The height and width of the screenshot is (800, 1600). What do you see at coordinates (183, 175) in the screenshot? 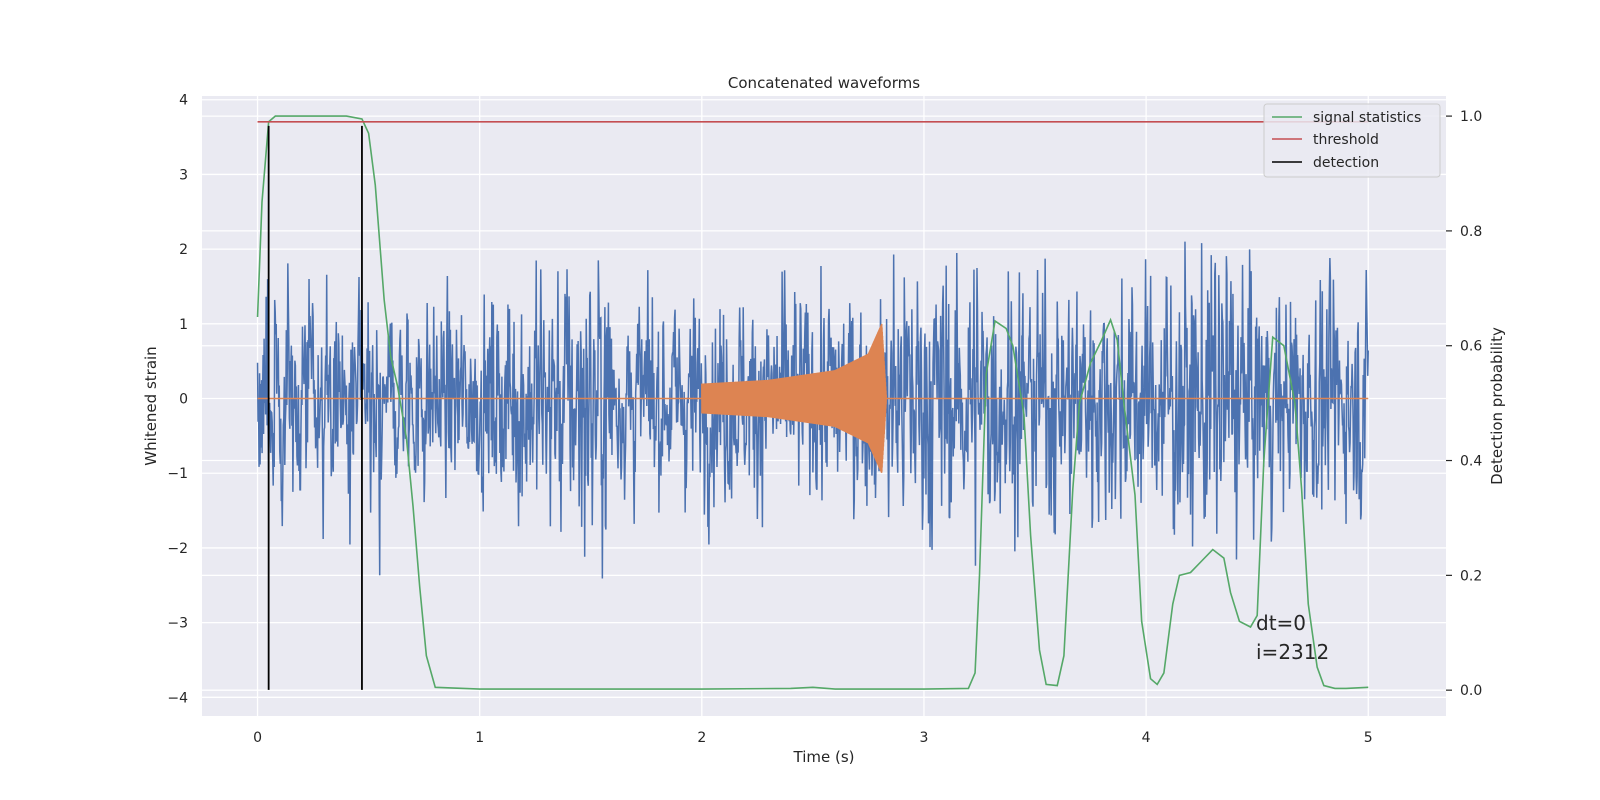
I see `y-tick-label: 3` at bounding box center [183, 175].